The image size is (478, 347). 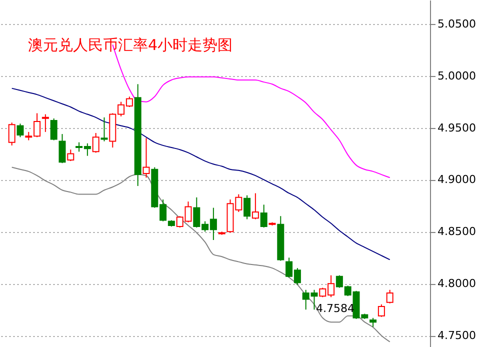 What do you see at coordinates (130, 45) in the screenshot?
I see `text: 澳元兑人民币汇率4小时走势图` at bounding box center [130, 45].